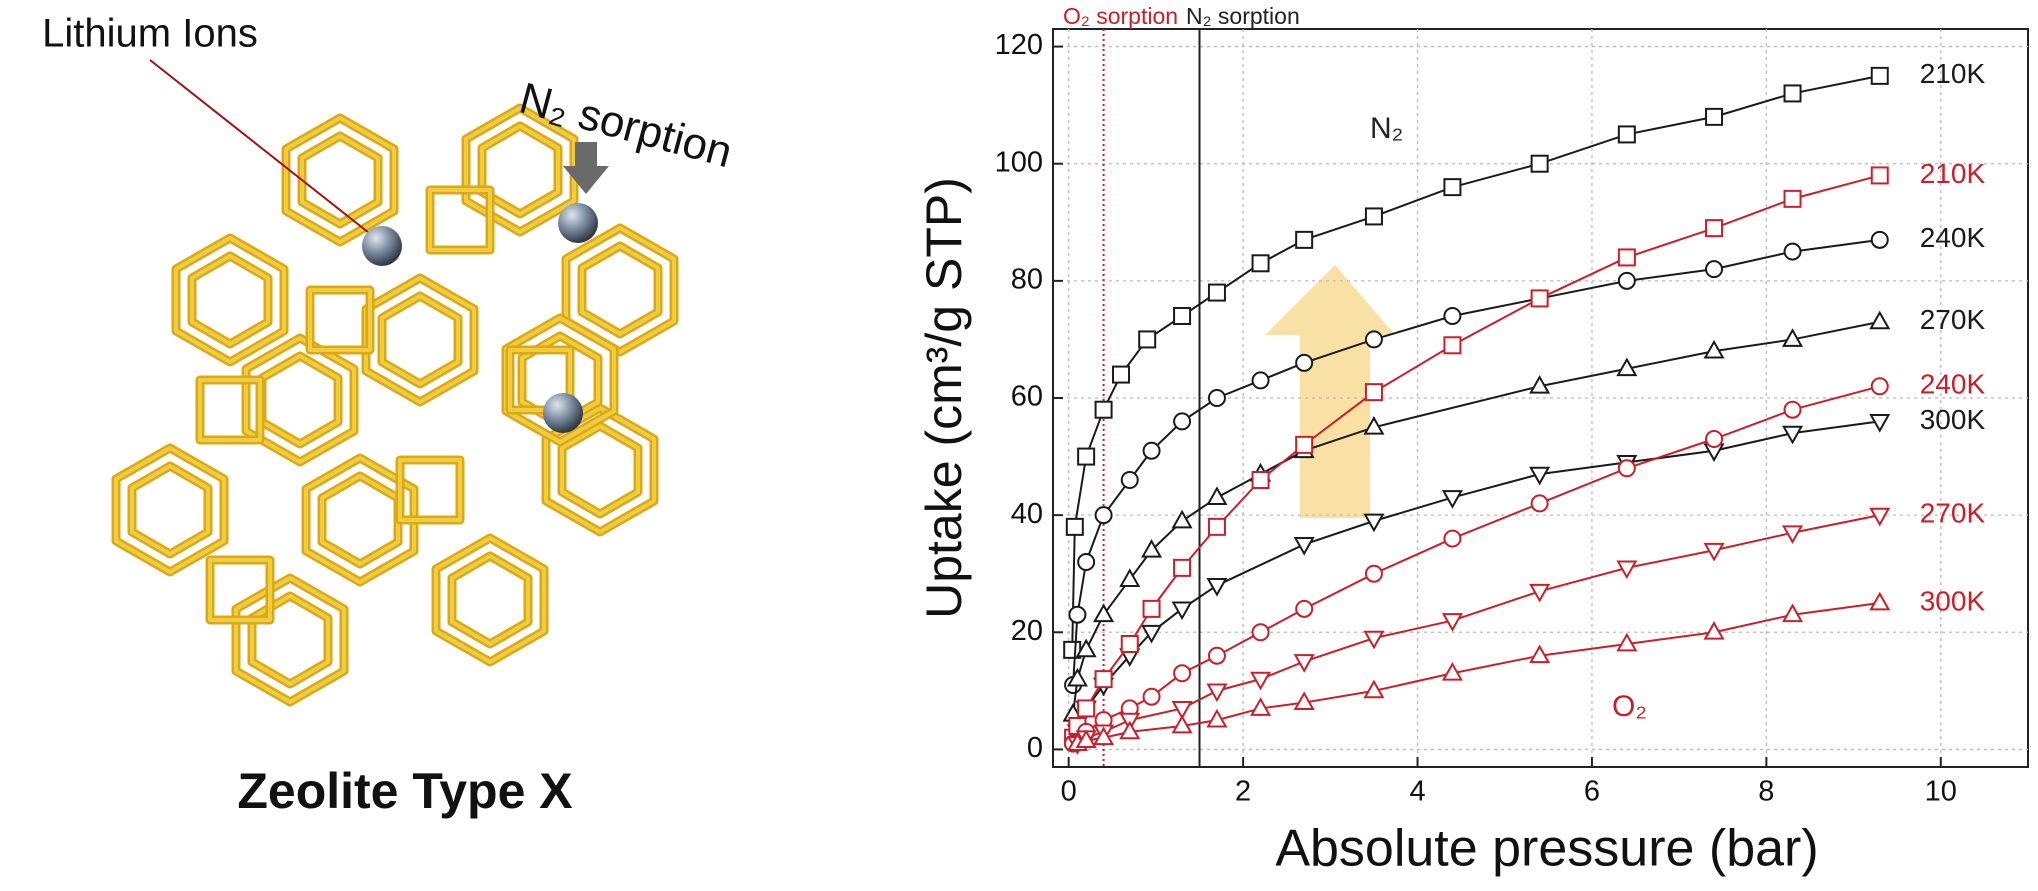 Image resolution: width=2038 pixels, height=891 pixels. I want to click on x-tick-label: 0, so click(1069, 792).